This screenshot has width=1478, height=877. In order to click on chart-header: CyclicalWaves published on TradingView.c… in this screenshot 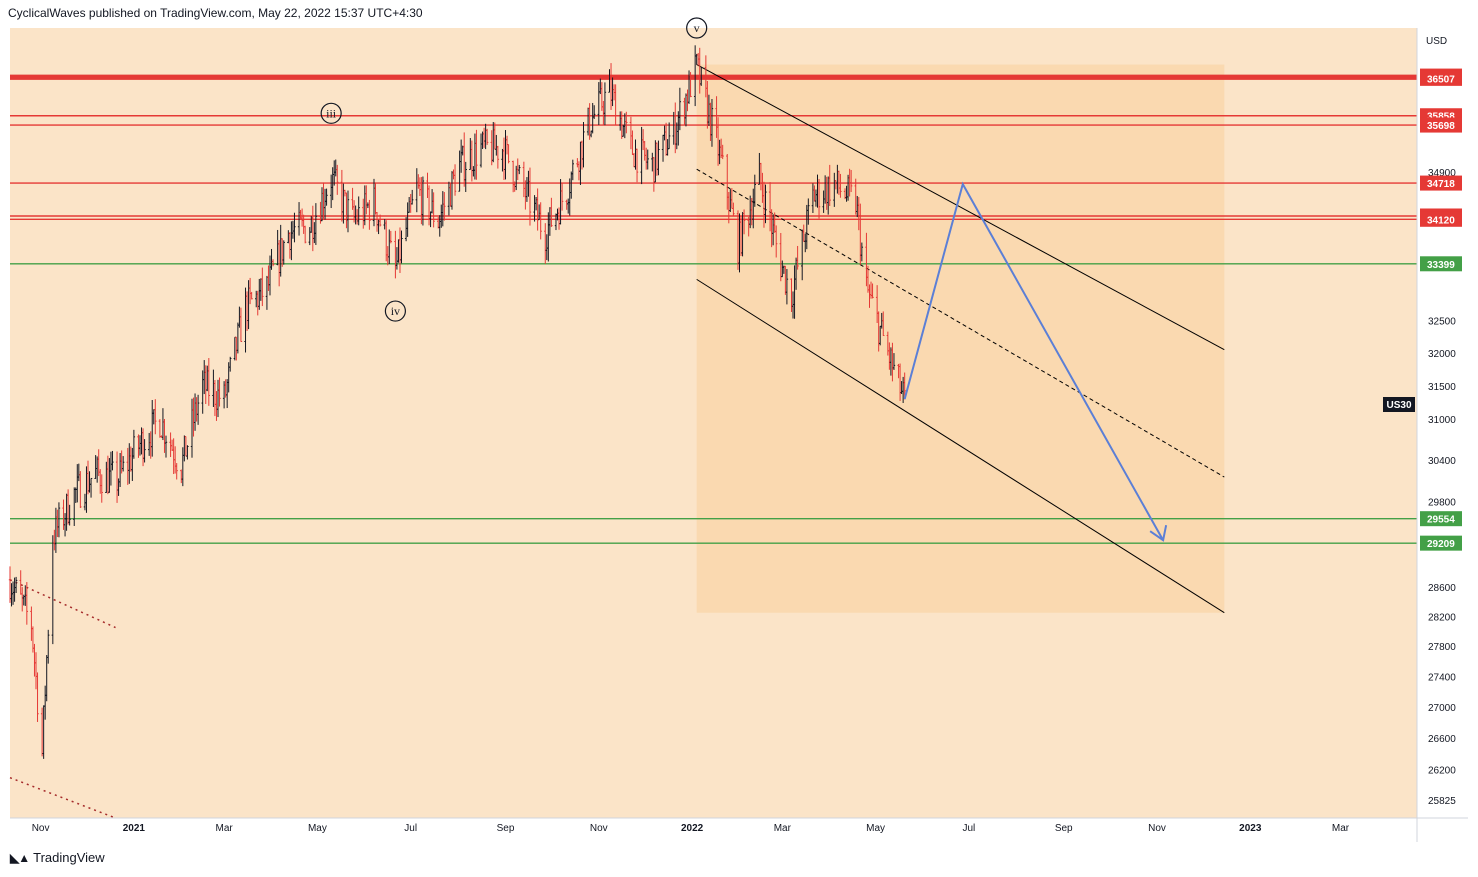, I will do `click(215, 13)`.